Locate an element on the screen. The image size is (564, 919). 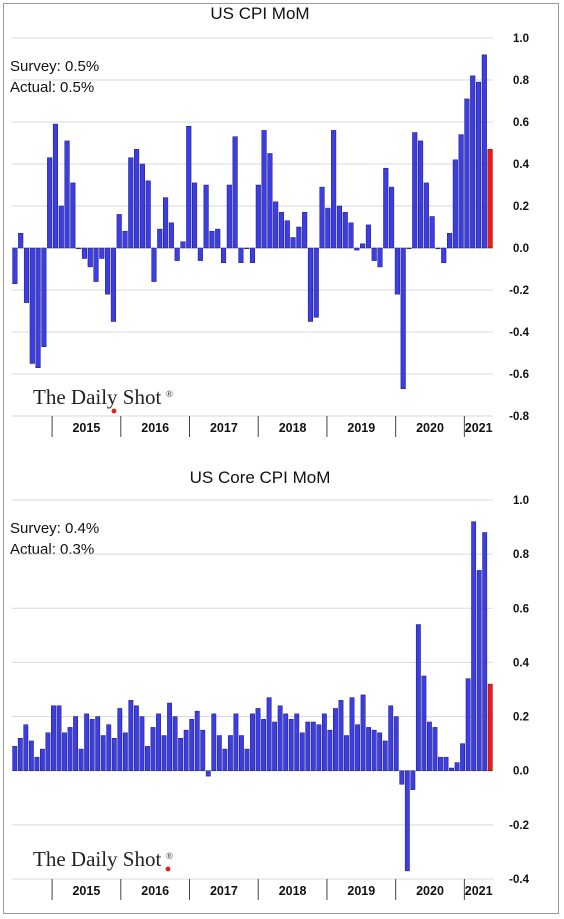
cpi-year-label: 2015 is located at coordinates (86, 428).